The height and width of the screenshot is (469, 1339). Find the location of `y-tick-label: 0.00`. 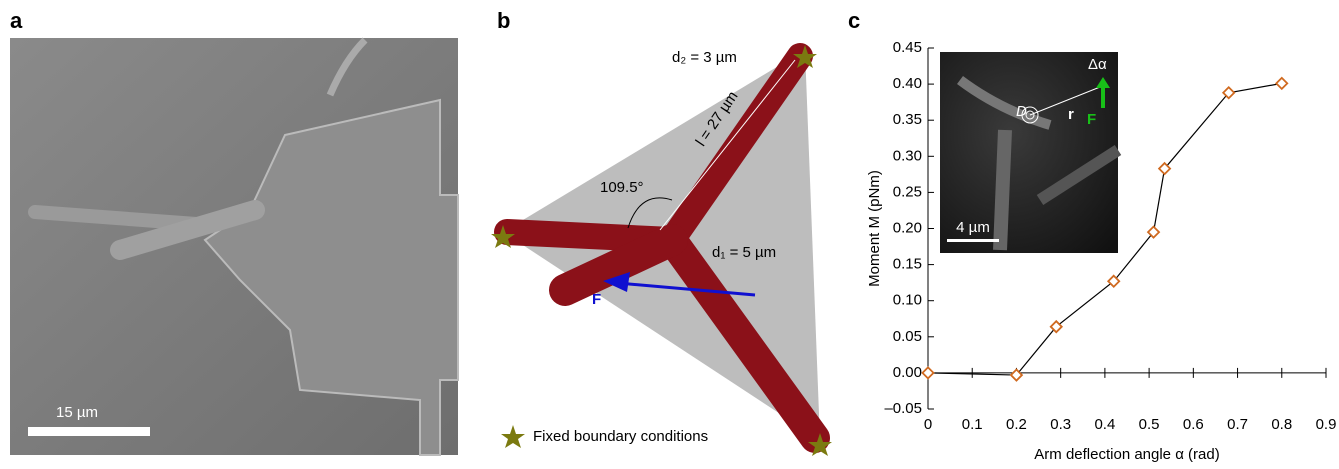

y-tick-label: 0.00 is located at coordinates (907, 372).